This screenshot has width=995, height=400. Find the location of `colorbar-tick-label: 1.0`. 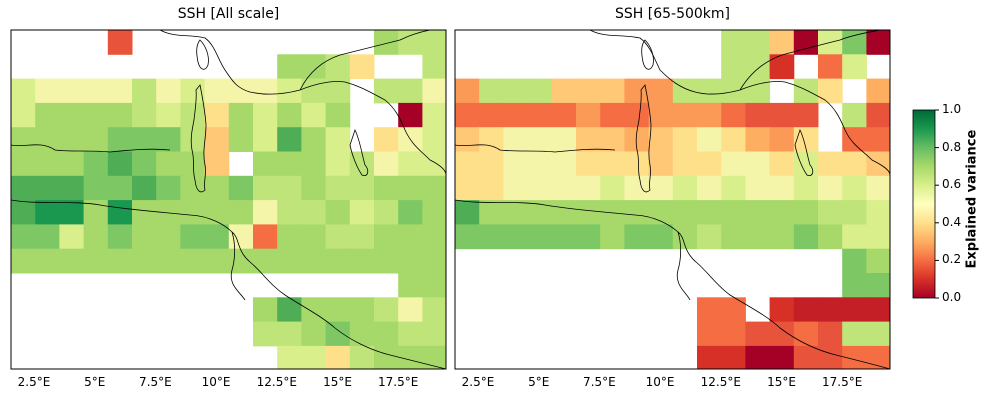

colorbar-tick-label: 1.0 is located at coordinates (952, 109).